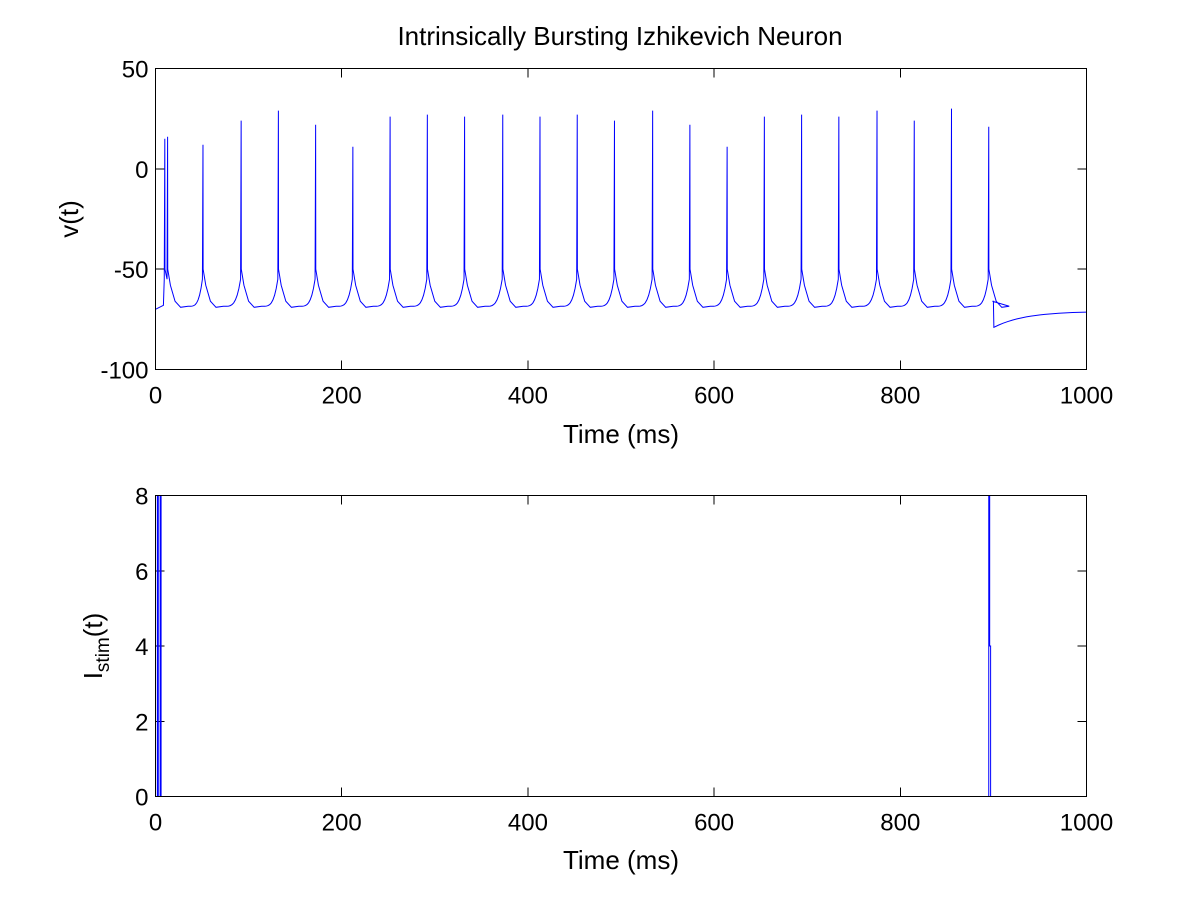 The height and width of the screenshot is (901, 1200). Describe the element at coordinates (93, 675) in the screenshot. I see `stimulus-y-label-main: I` at that location.